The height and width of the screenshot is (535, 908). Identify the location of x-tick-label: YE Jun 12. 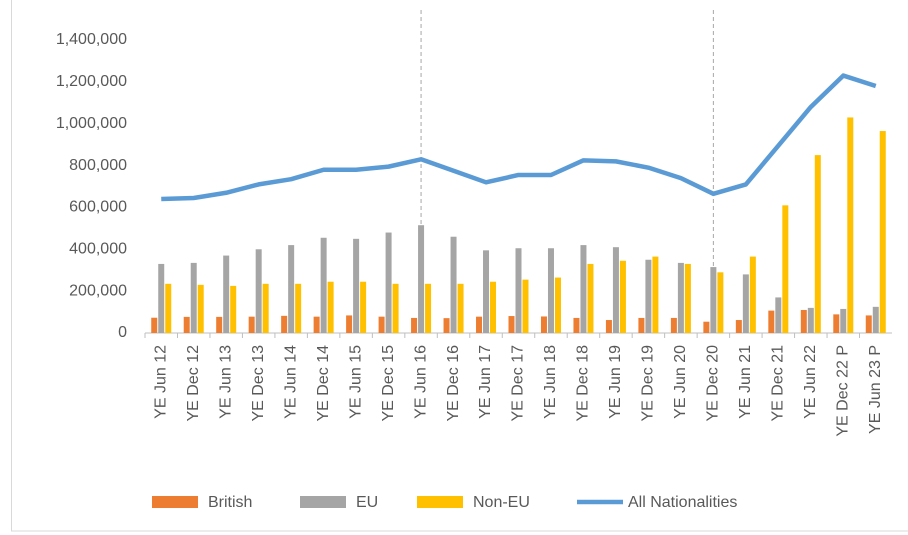
(160, 382).